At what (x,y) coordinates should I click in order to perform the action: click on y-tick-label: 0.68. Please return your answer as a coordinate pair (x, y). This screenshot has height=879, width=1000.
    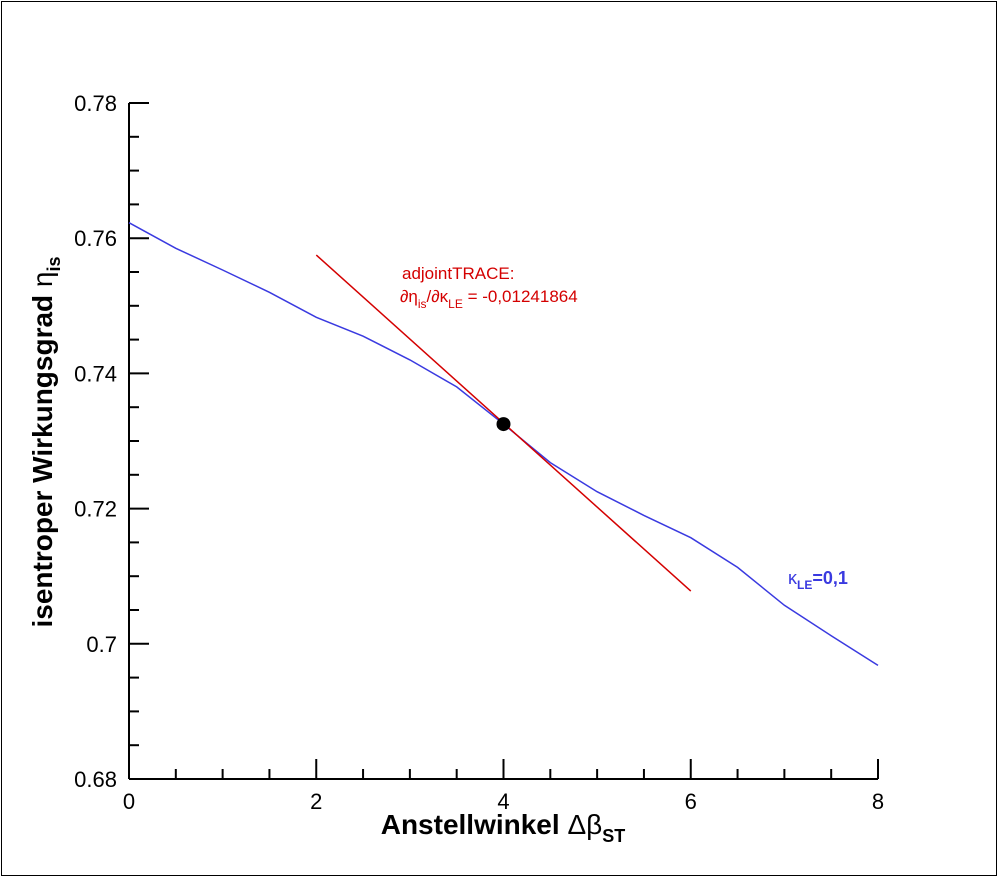
    Looking at the image, I should click on (95, 779).